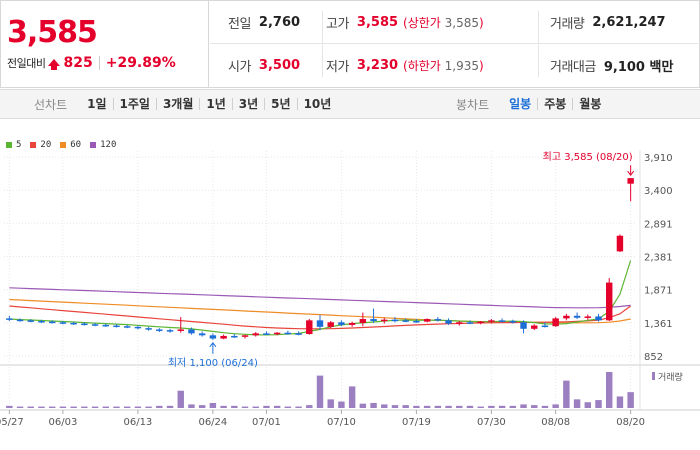 This screenshot has width=700, height=450. I want to click on x-tick-label: 06/13, so click(137, 422).